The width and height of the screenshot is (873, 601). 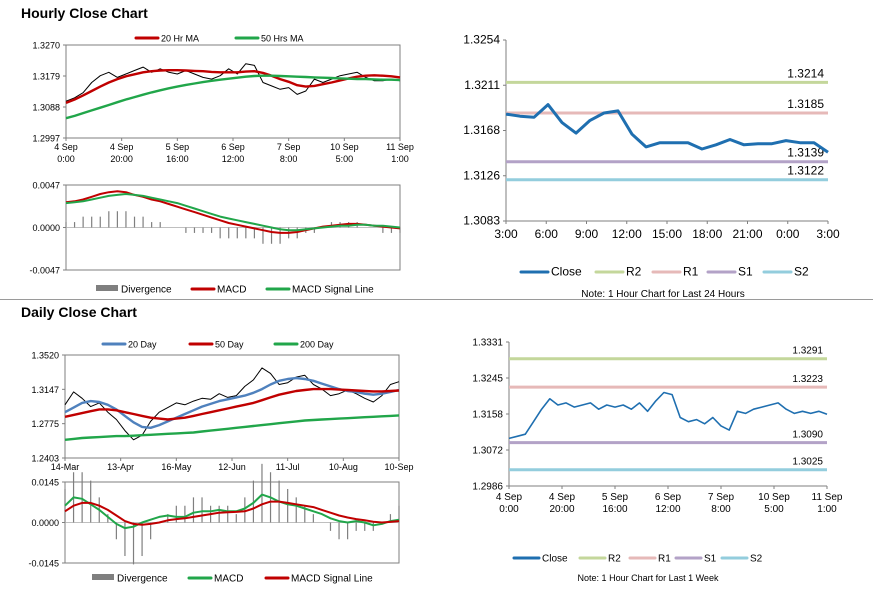 What do you see at coordinates (142, 579) in the screenshot?
I see `daily-macd-legend-divergence-label: Divergence` at bounding box center [142, 579].